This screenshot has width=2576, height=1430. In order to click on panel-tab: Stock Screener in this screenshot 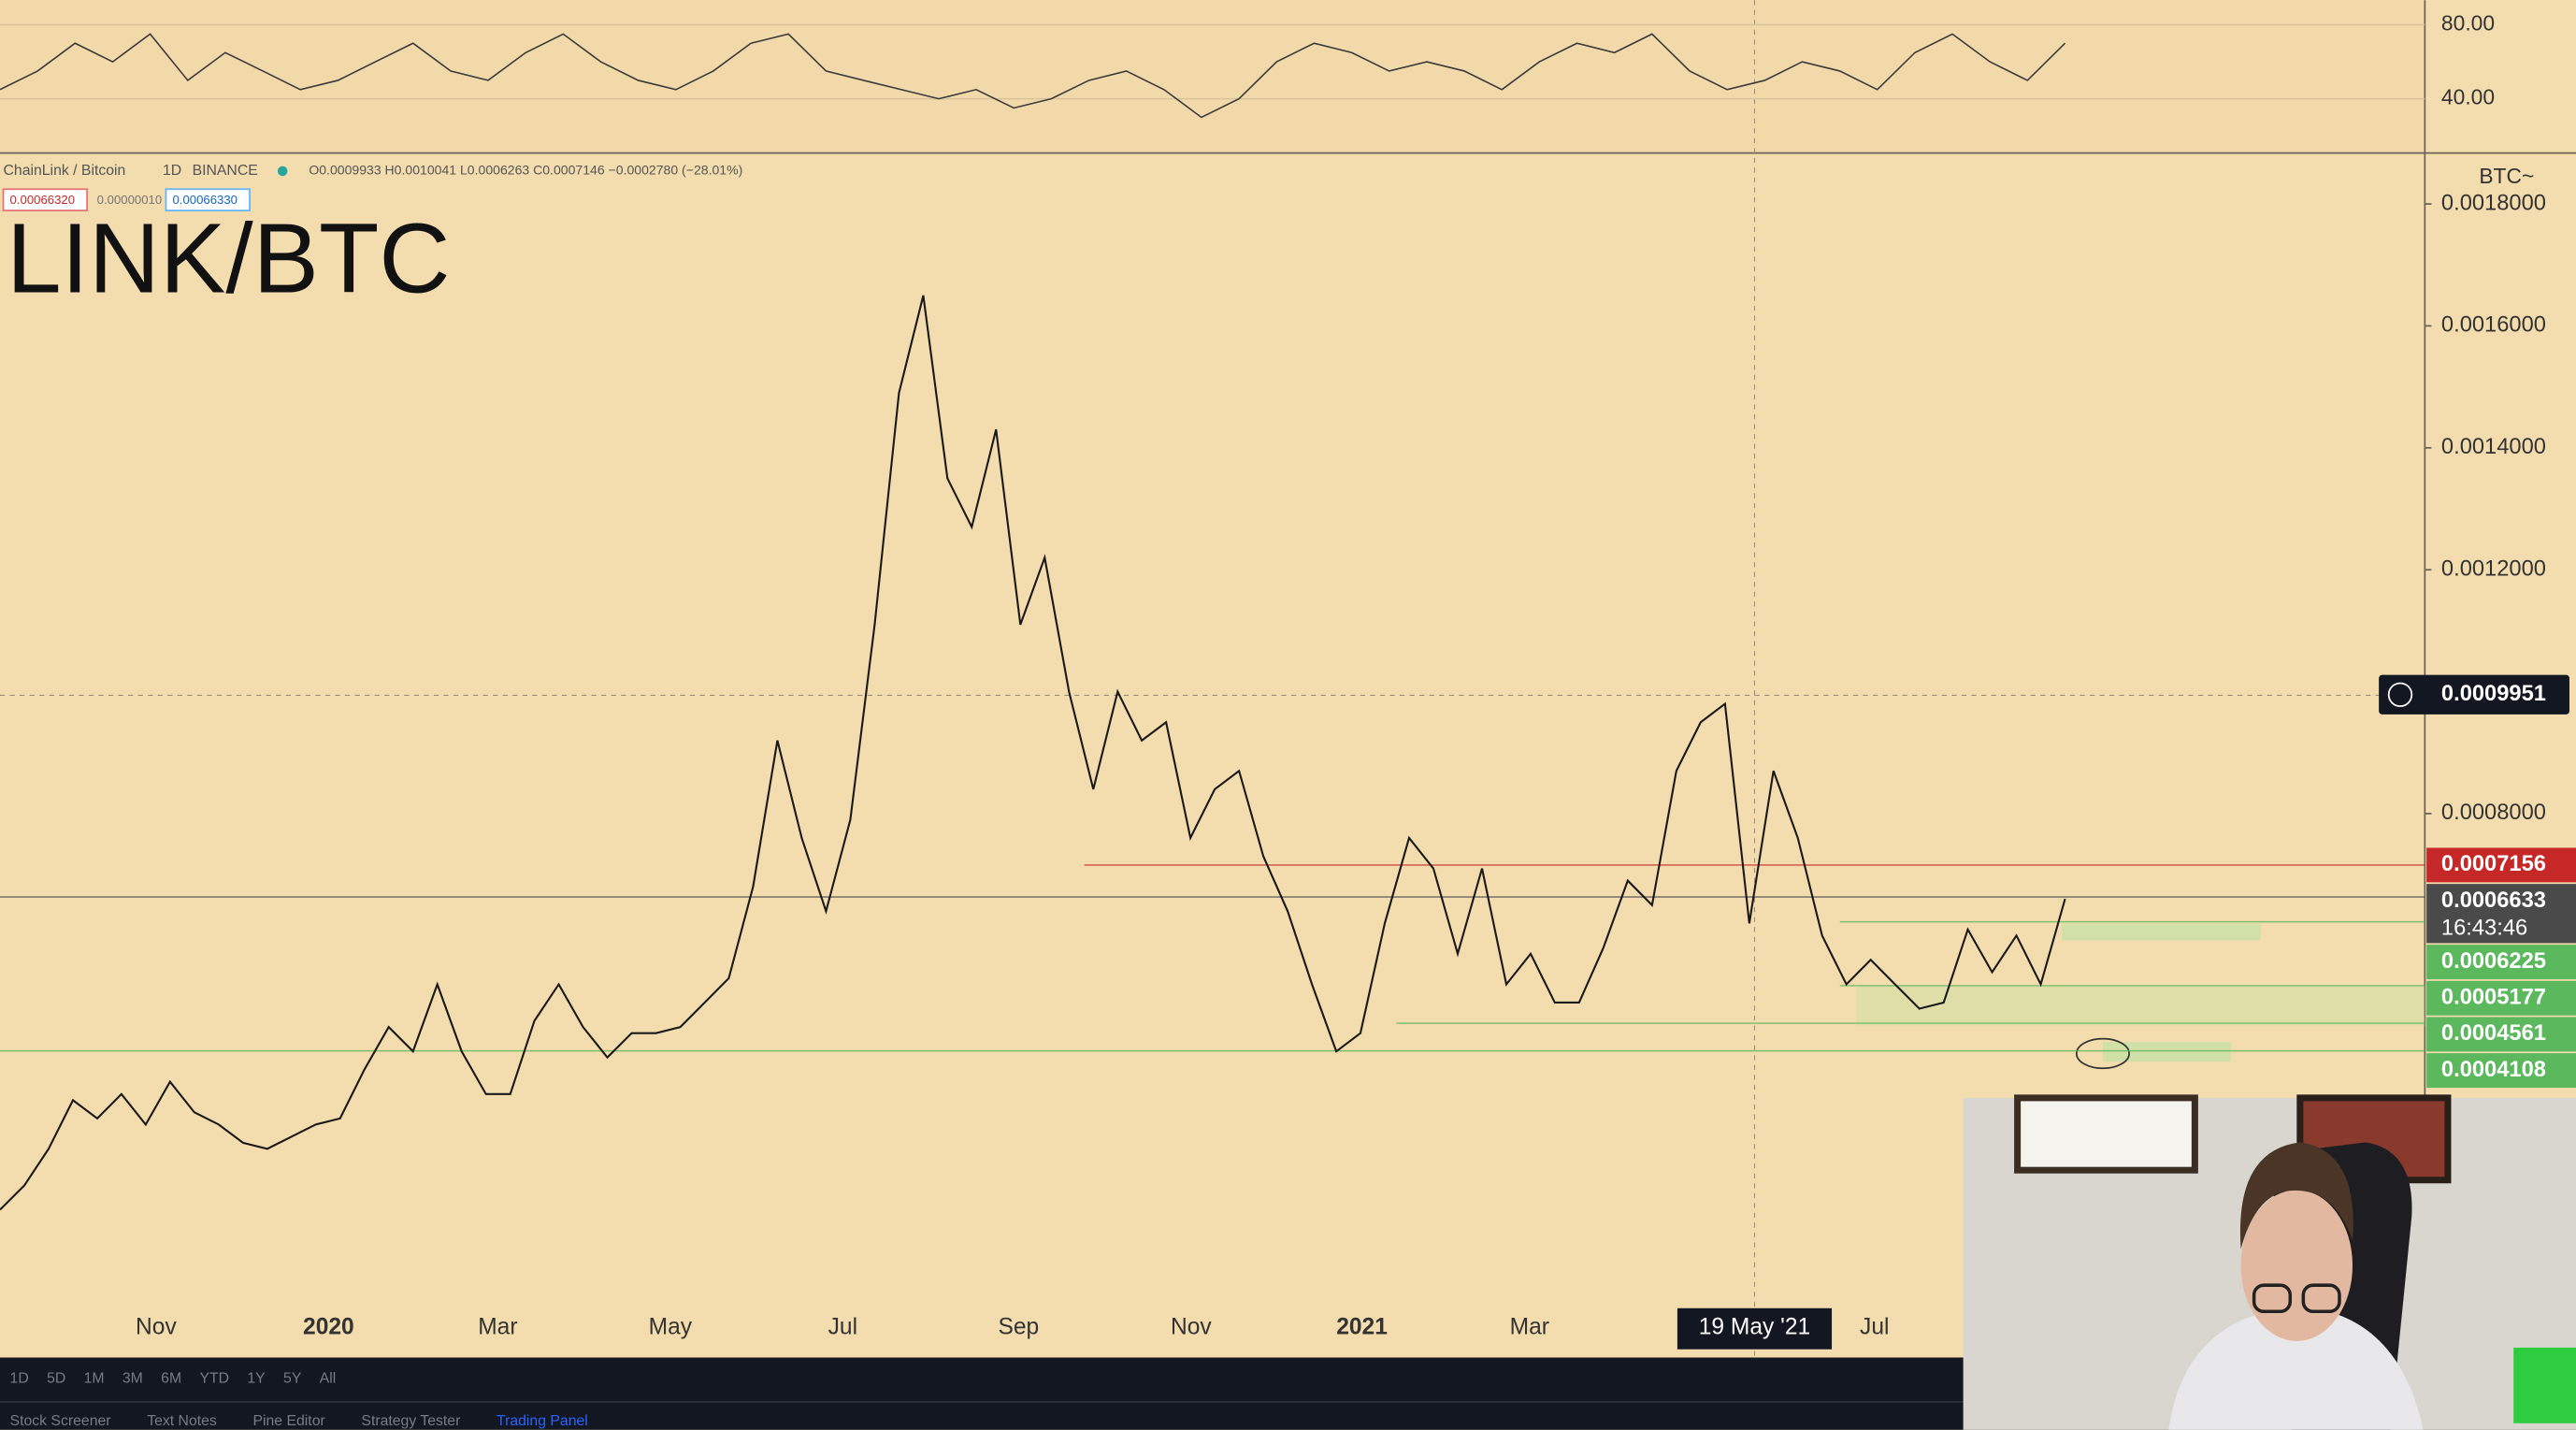, I will do `click(61, 1421)`.